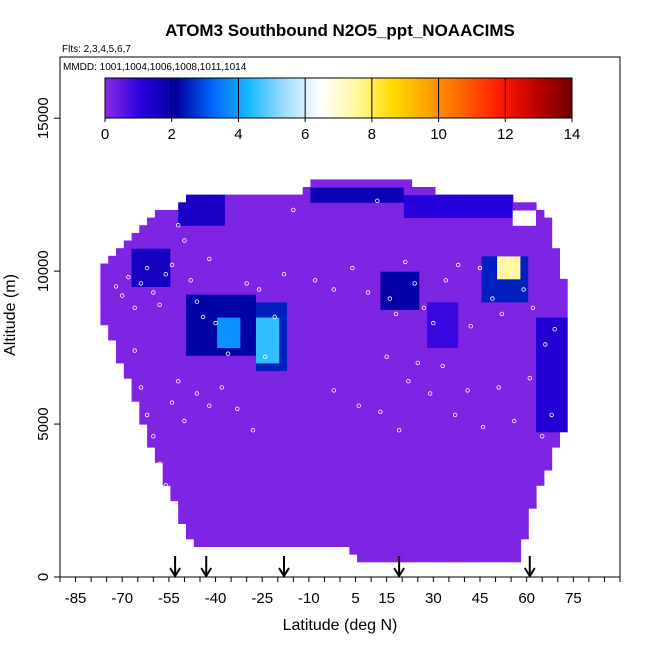 This screenshot has height=650, width=650. I want to click on sample-point, so click(147, 268).